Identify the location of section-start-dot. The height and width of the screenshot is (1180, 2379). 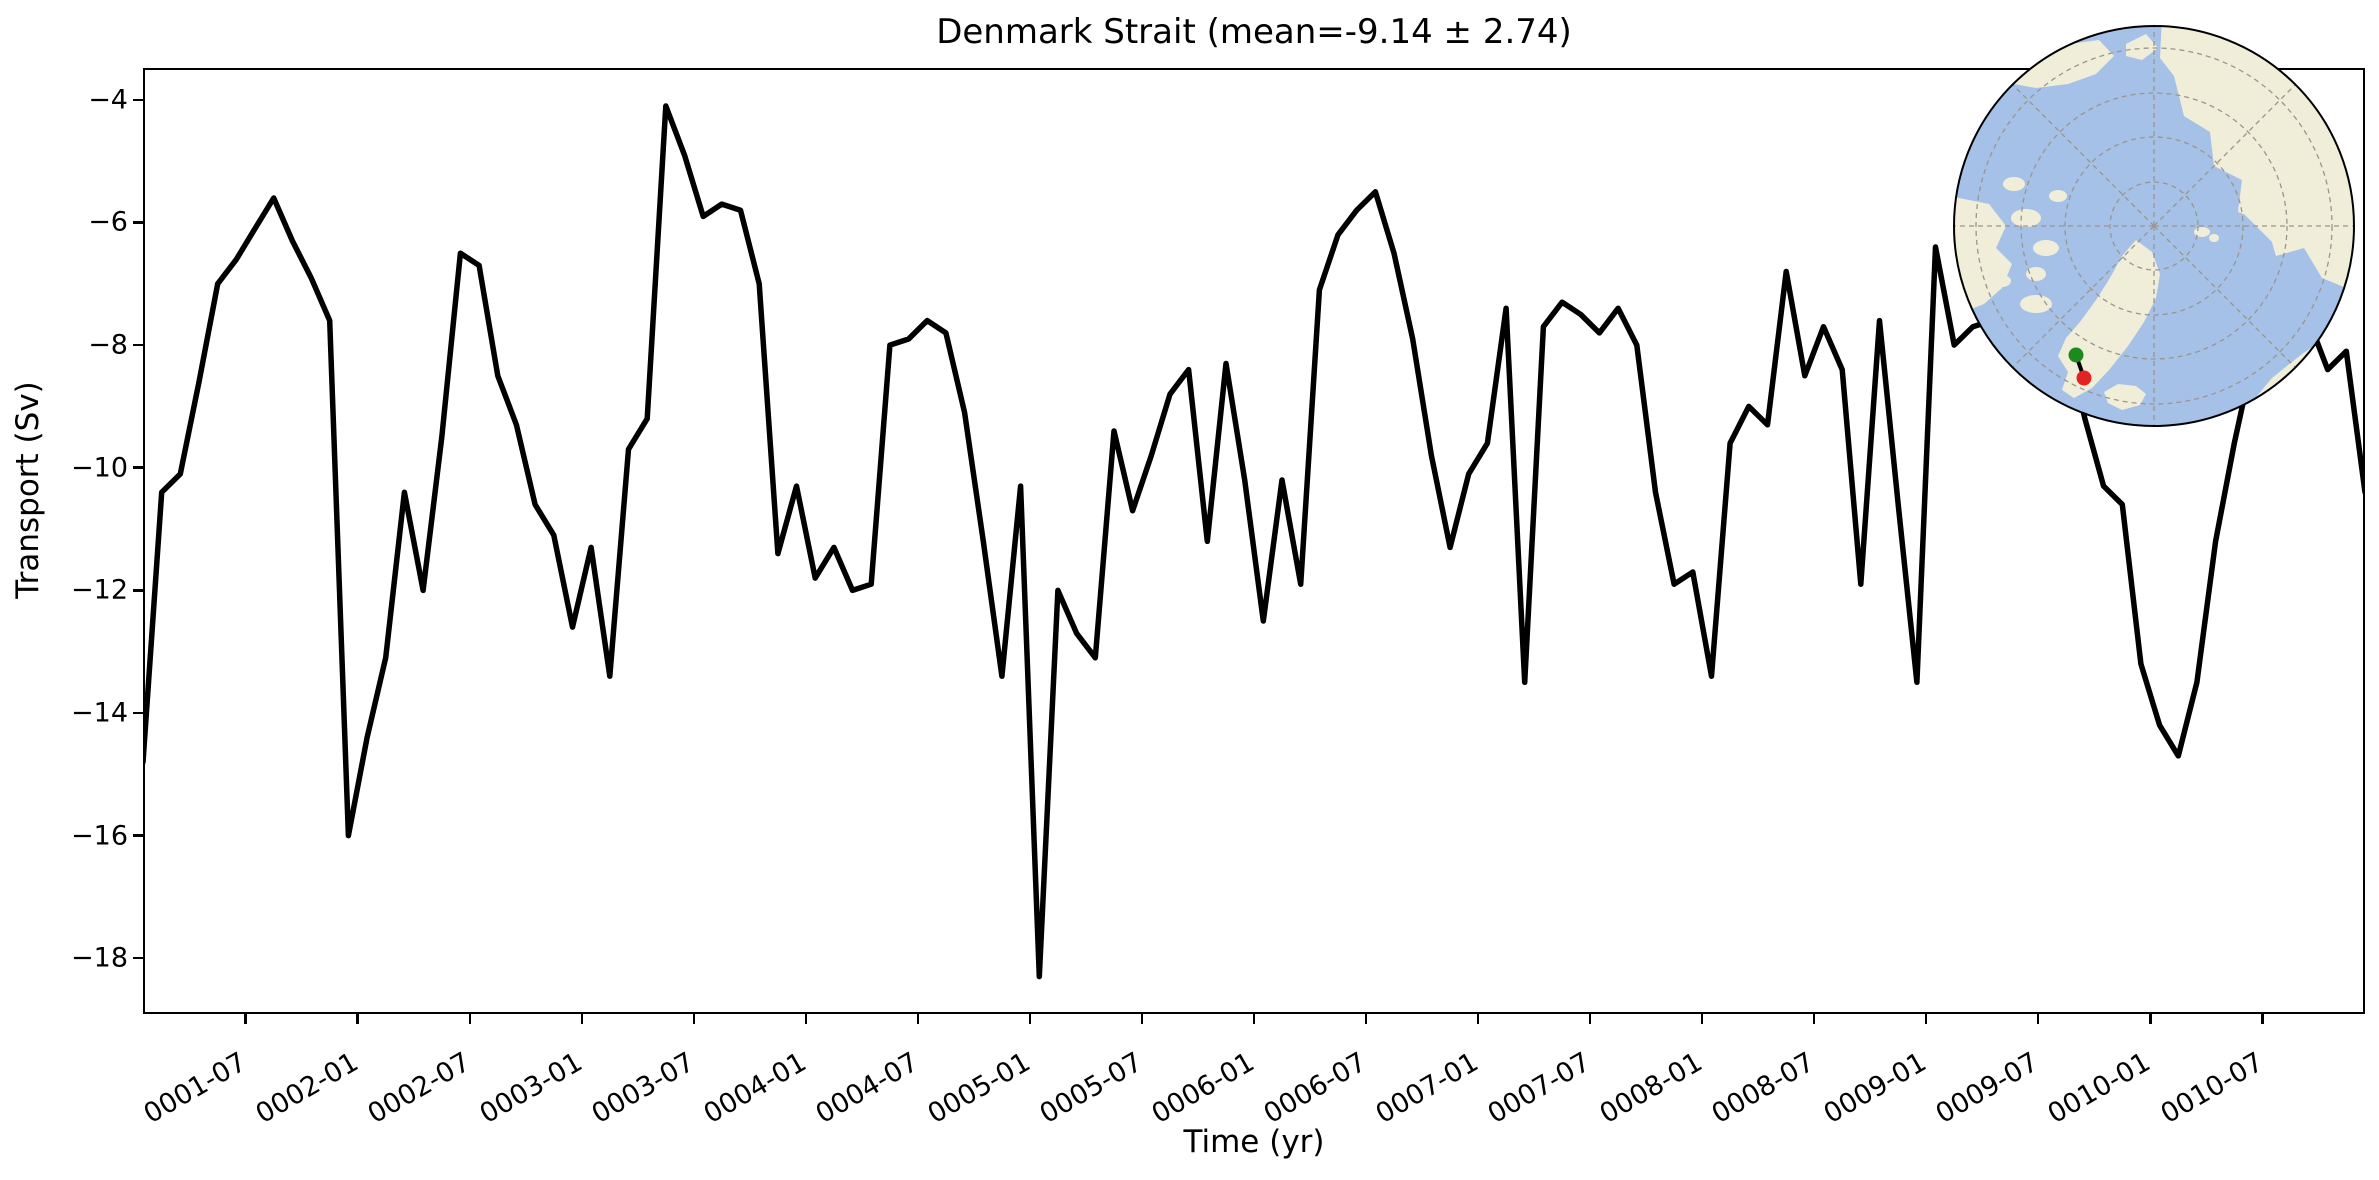
(2076, 355).